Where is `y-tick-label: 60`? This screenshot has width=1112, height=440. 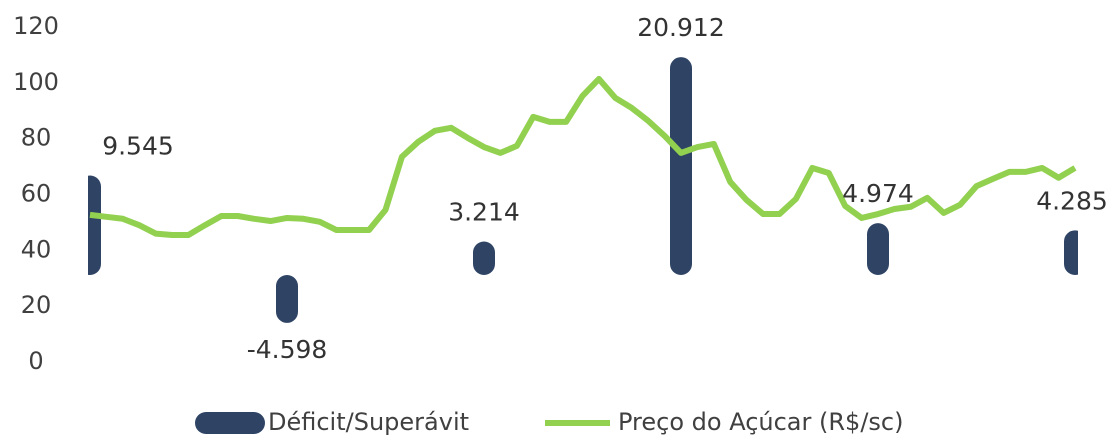
y-tick-label: 60 is located at coordinates (36, 194).